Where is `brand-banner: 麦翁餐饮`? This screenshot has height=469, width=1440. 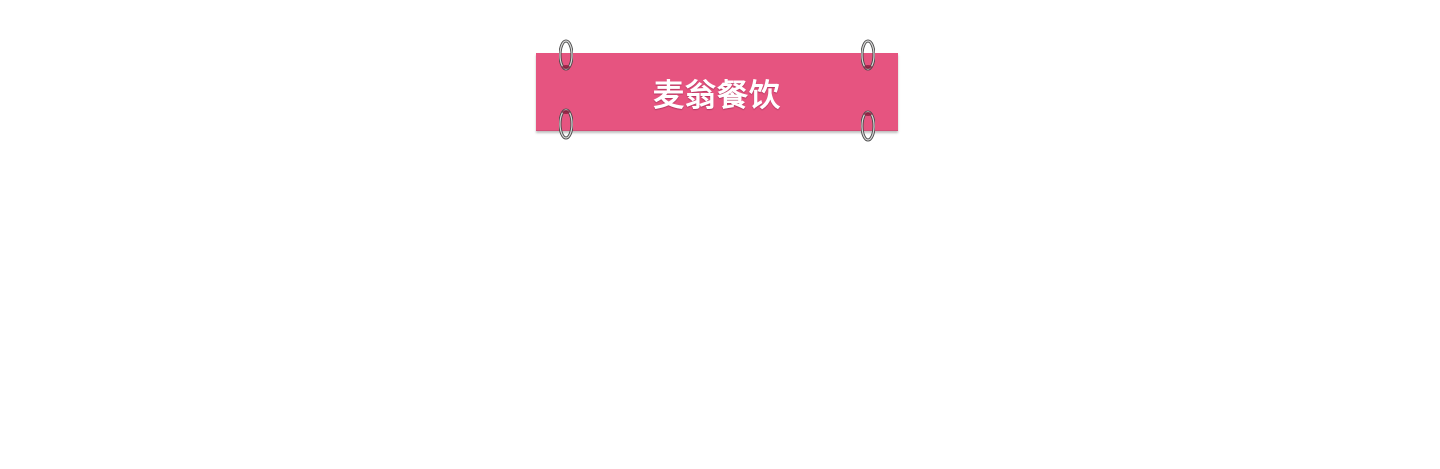 brand-banner: 麦翁餐饮 is located at coordinates (717, 92).